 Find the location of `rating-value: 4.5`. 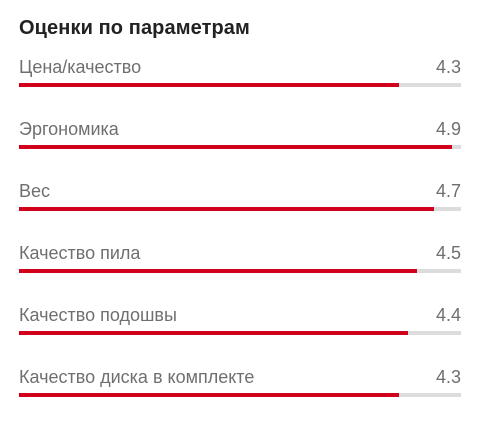

rating-value: 4.5 is located at coordinates (448, 253).